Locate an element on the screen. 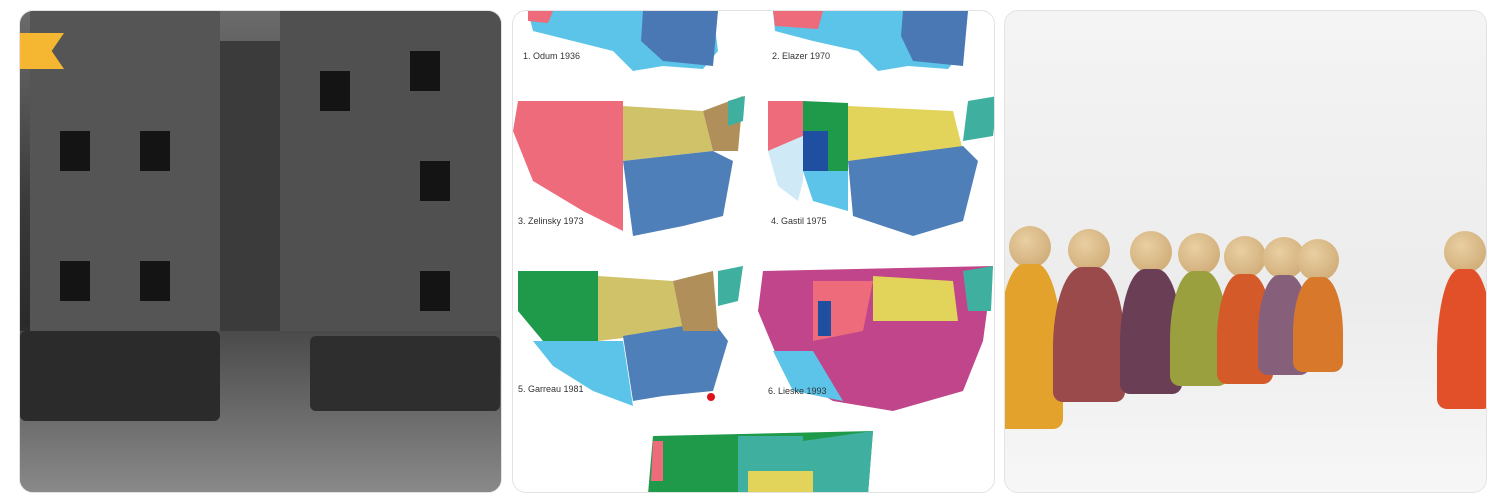  map-label: 2. Elazer 1970 is located at coordinates (801, 56).